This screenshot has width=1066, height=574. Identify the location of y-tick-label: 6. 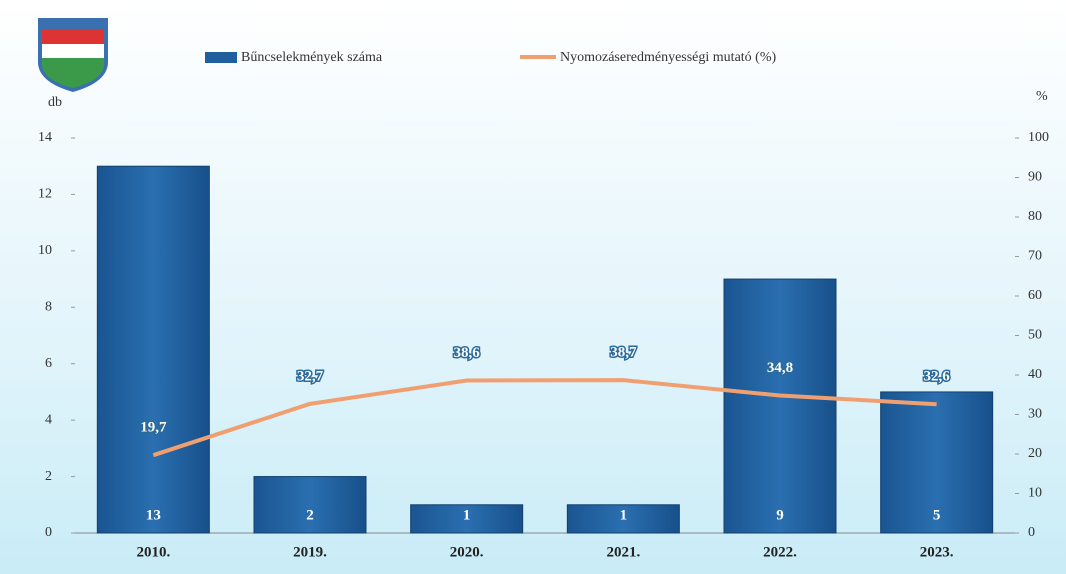
(48, 363).